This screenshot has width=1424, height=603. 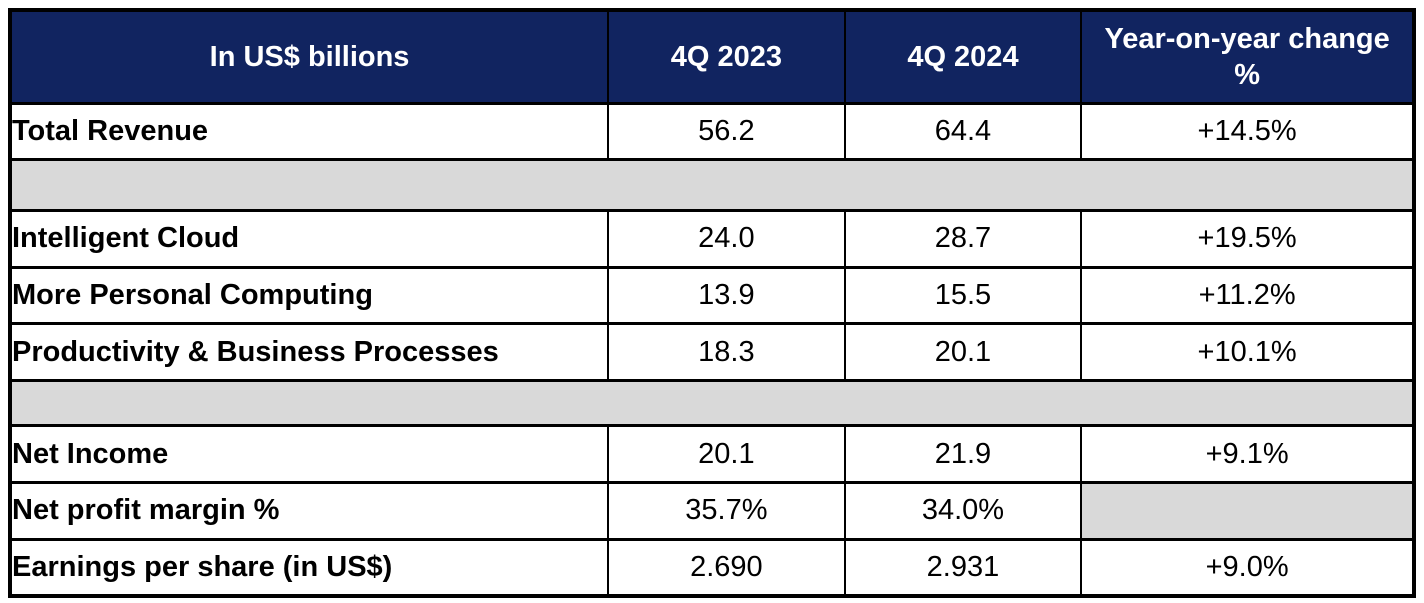 What do you see at coordinates (309, 511) in the screenshot?
I see `cell-label: Net profit margin %` at bounding box center [309, 511].